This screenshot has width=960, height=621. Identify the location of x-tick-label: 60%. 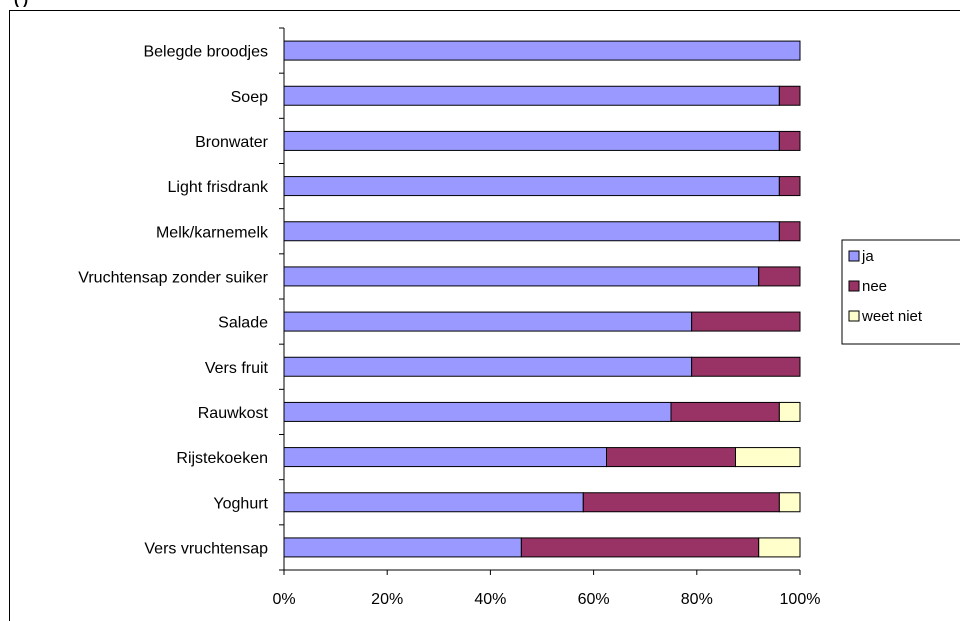
(594, 599).